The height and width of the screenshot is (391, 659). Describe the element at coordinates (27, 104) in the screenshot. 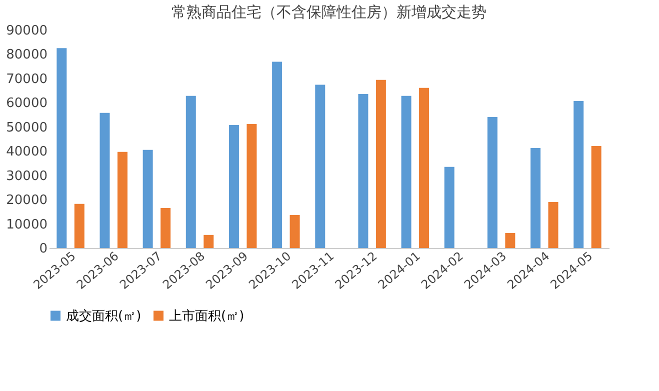

I see `y-tick-label: 60000` at that location.